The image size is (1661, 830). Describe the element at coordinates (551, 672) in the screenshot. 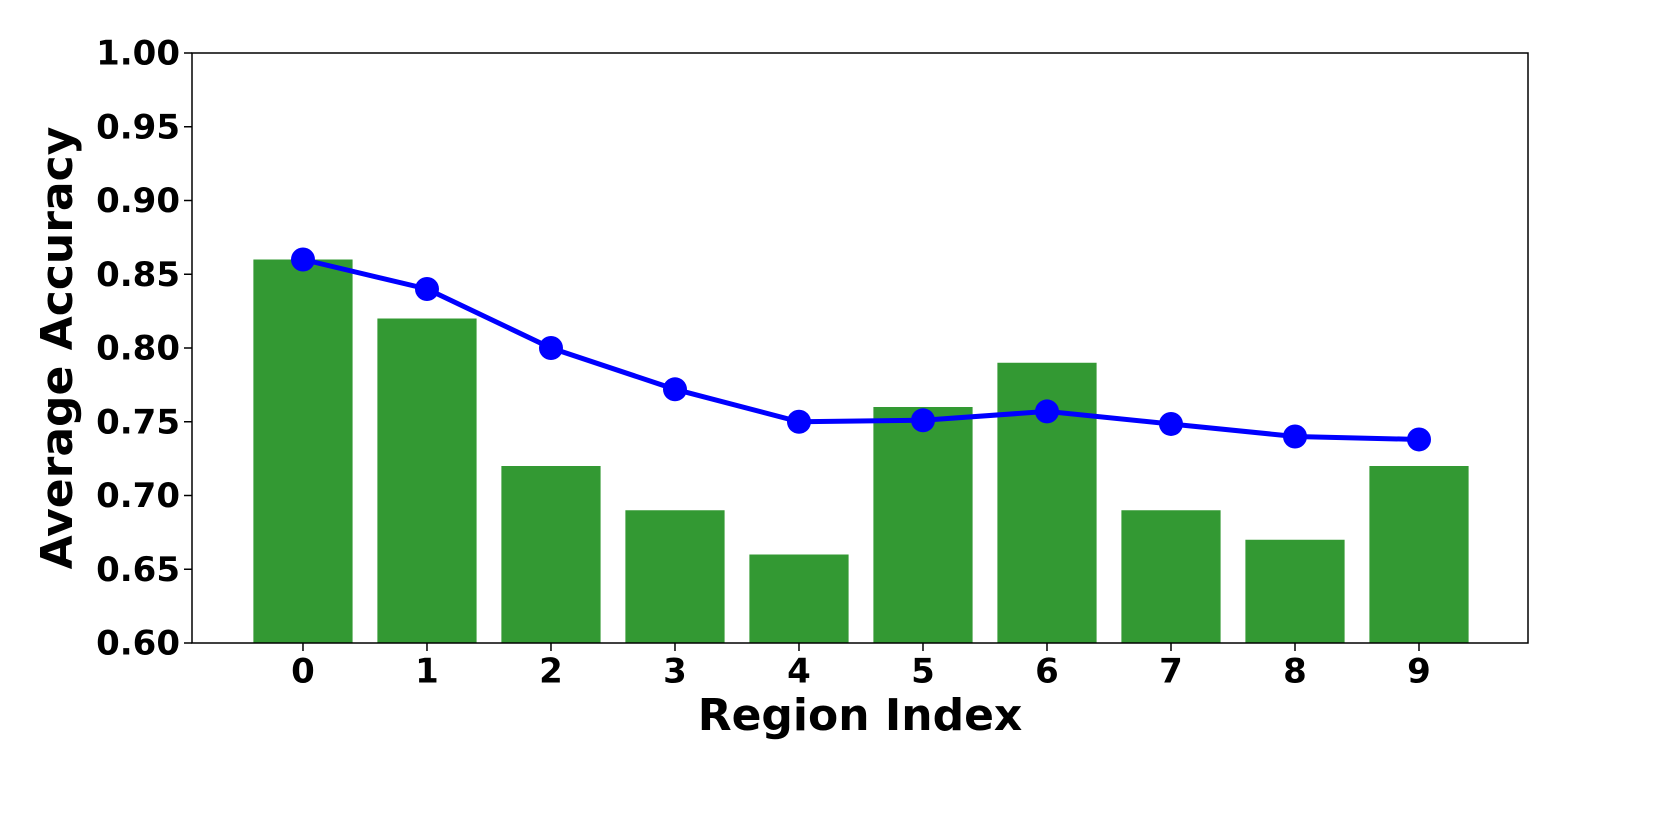

I see `x-tick-label: 2` at that location.